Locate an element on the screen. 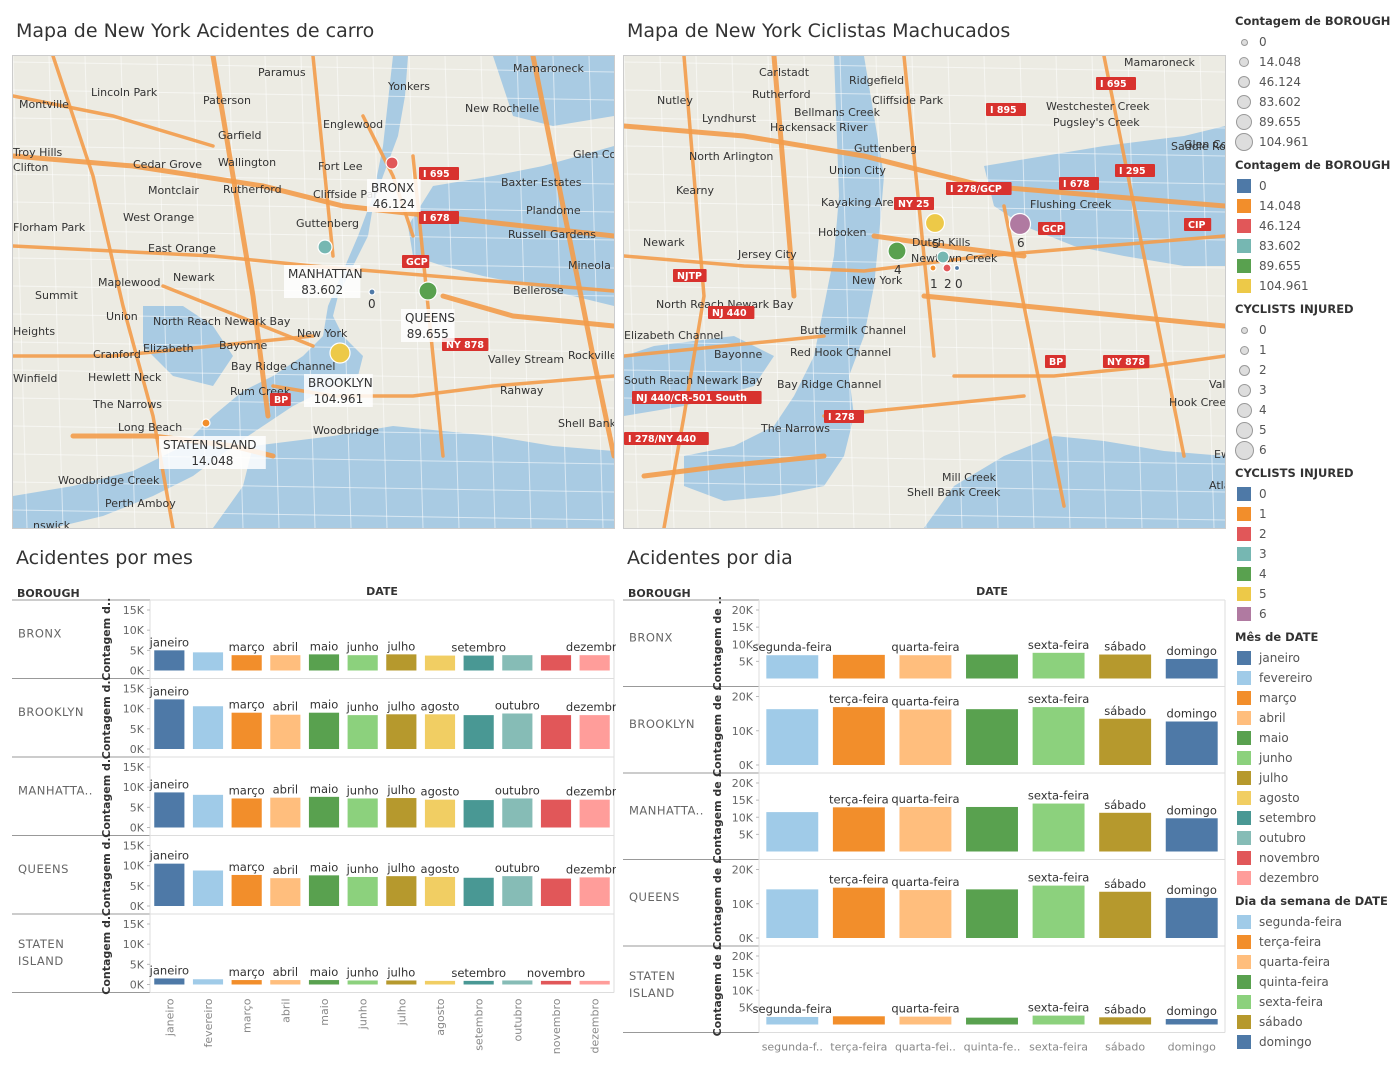  bar-abril is located at coordinates (285, 812).